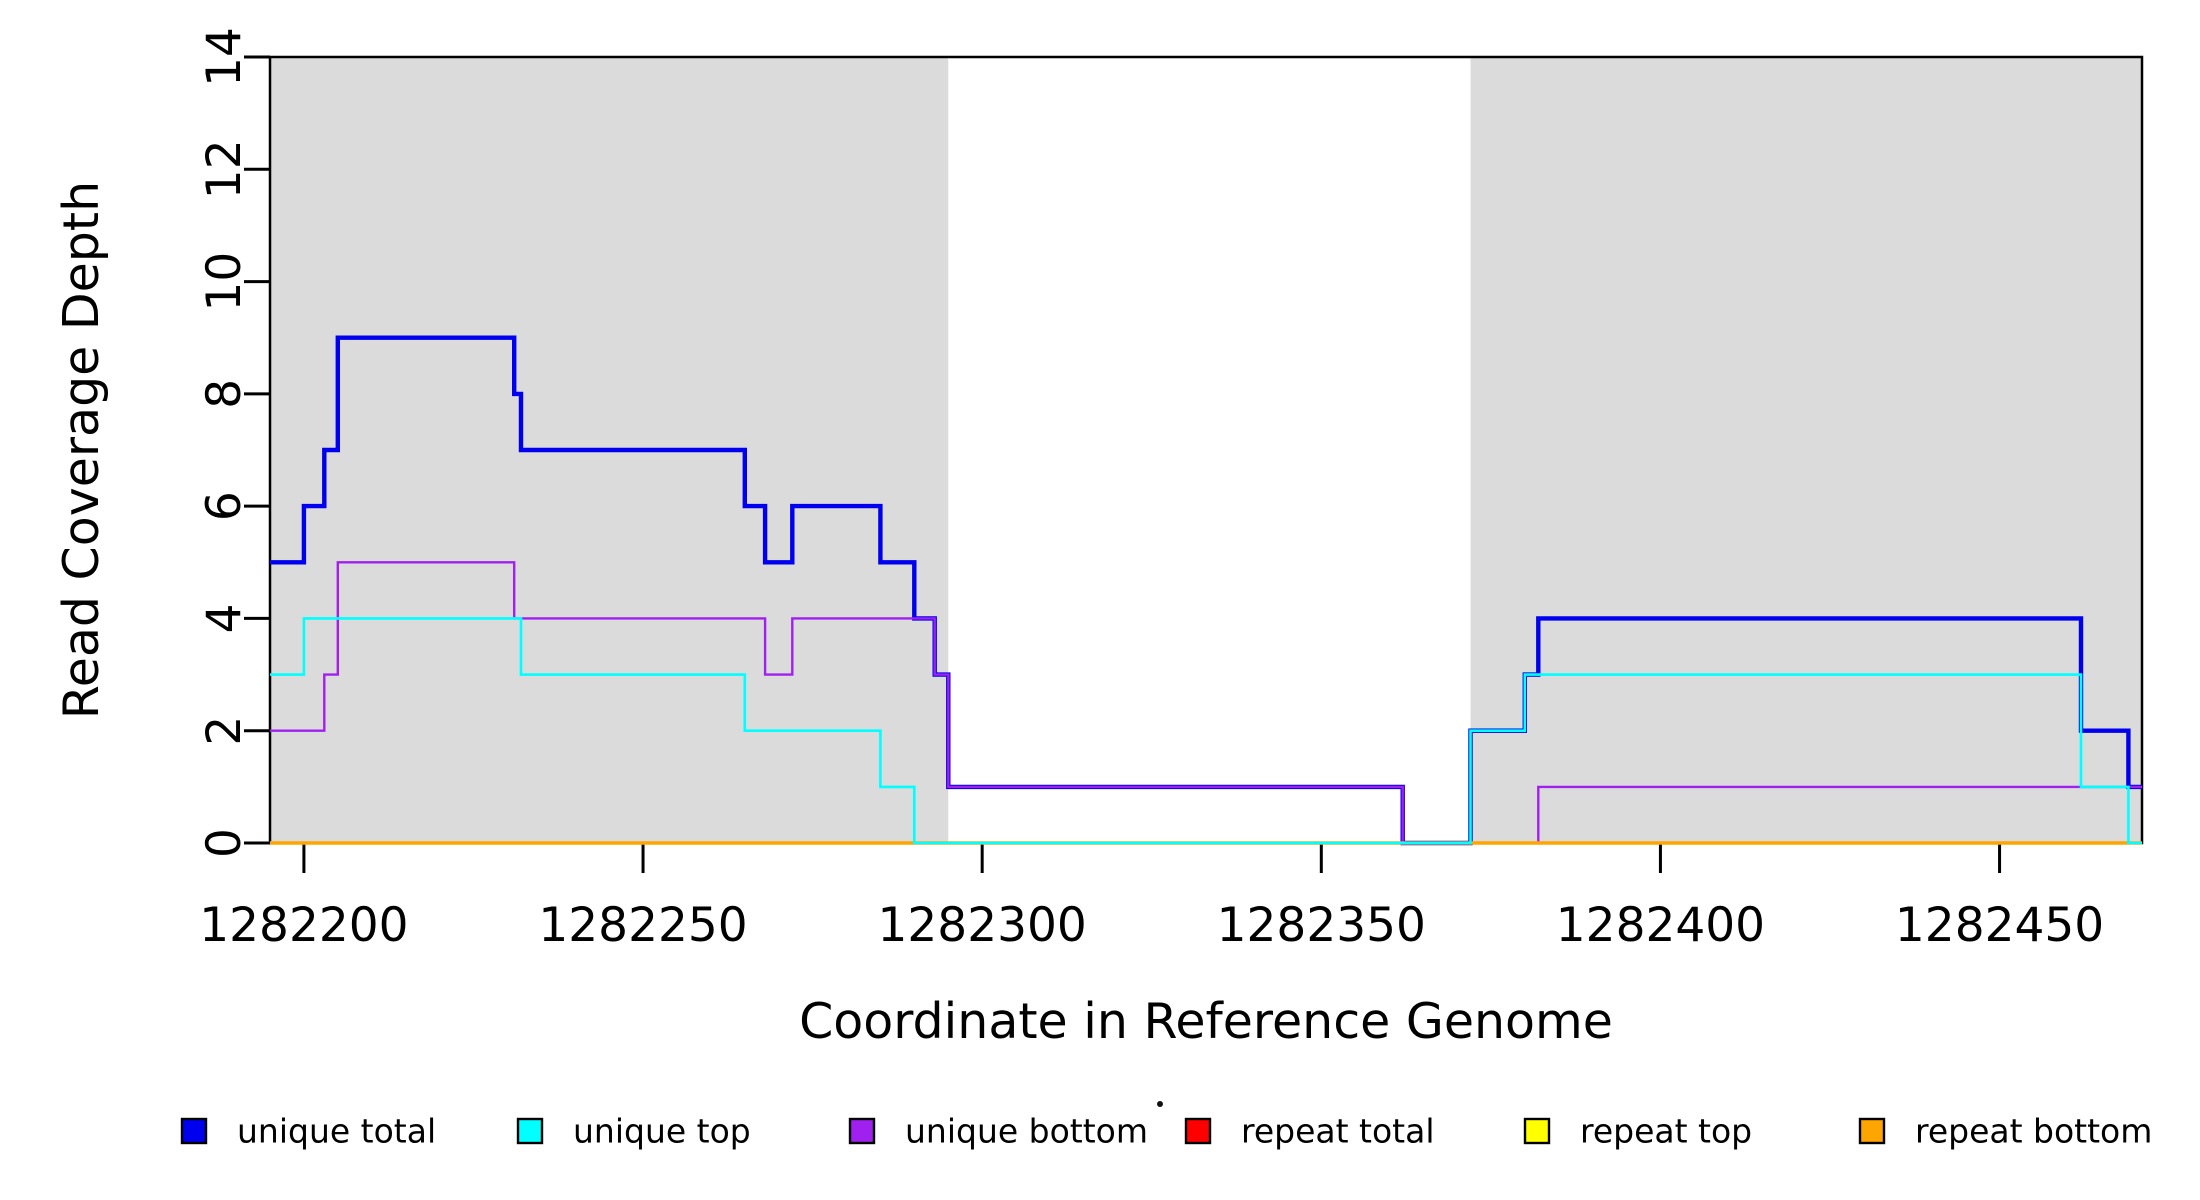  What do you see at coordinates (224, 843) in the screenshot?
I see `y-tick-label: 0` at bounding box center [224, 843].